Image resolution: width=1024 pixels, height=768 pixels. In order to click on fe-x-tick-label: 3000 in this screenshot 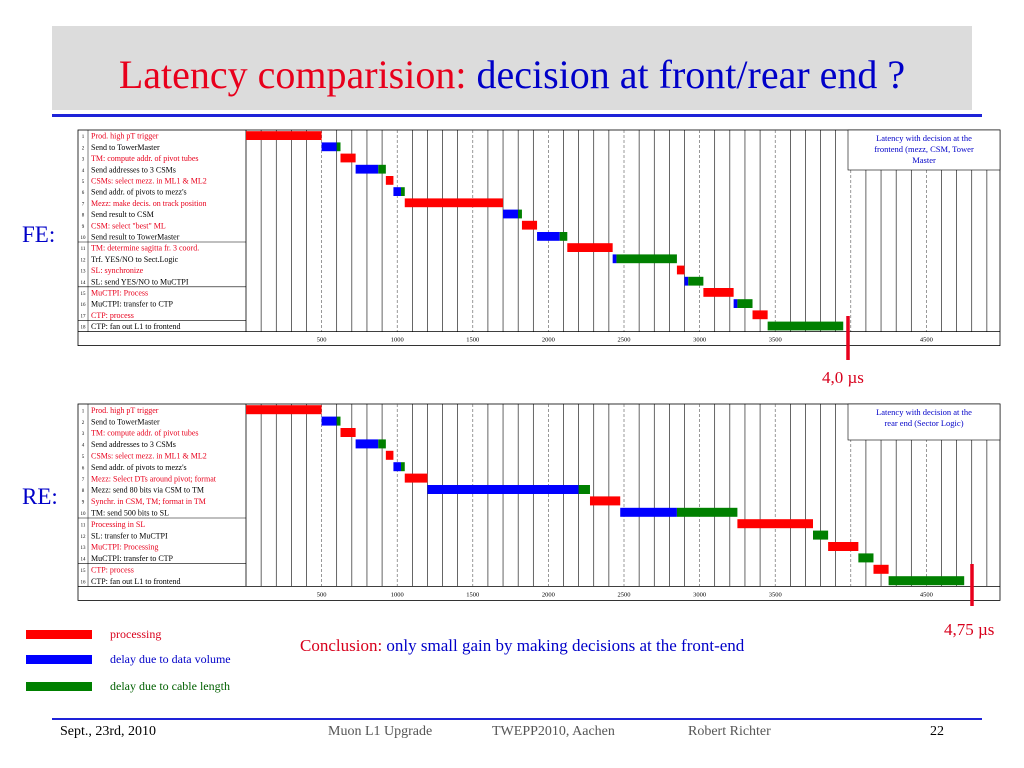, I will do `click(699, 340)`.